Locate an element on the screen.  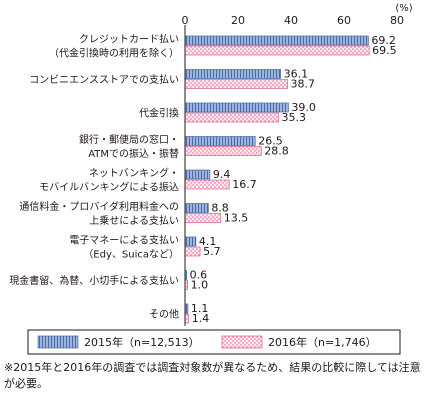
legend-label: 2016年（n=1,746） is located at coordinates (322, 342).